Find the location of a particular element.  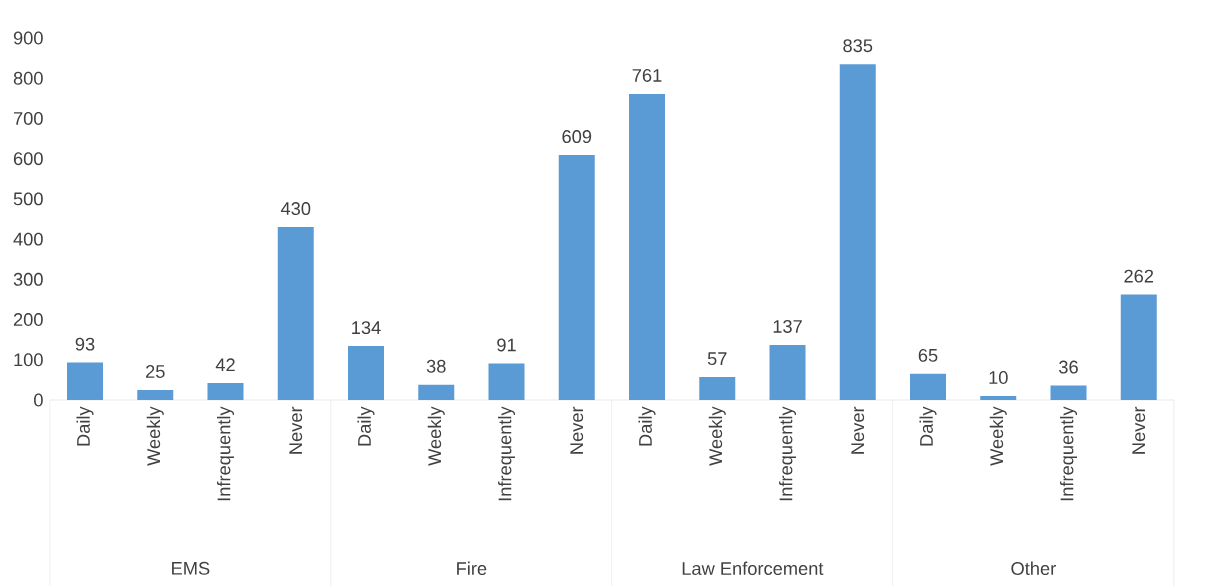

data-label: 430 is located at coordinates (295, 209).